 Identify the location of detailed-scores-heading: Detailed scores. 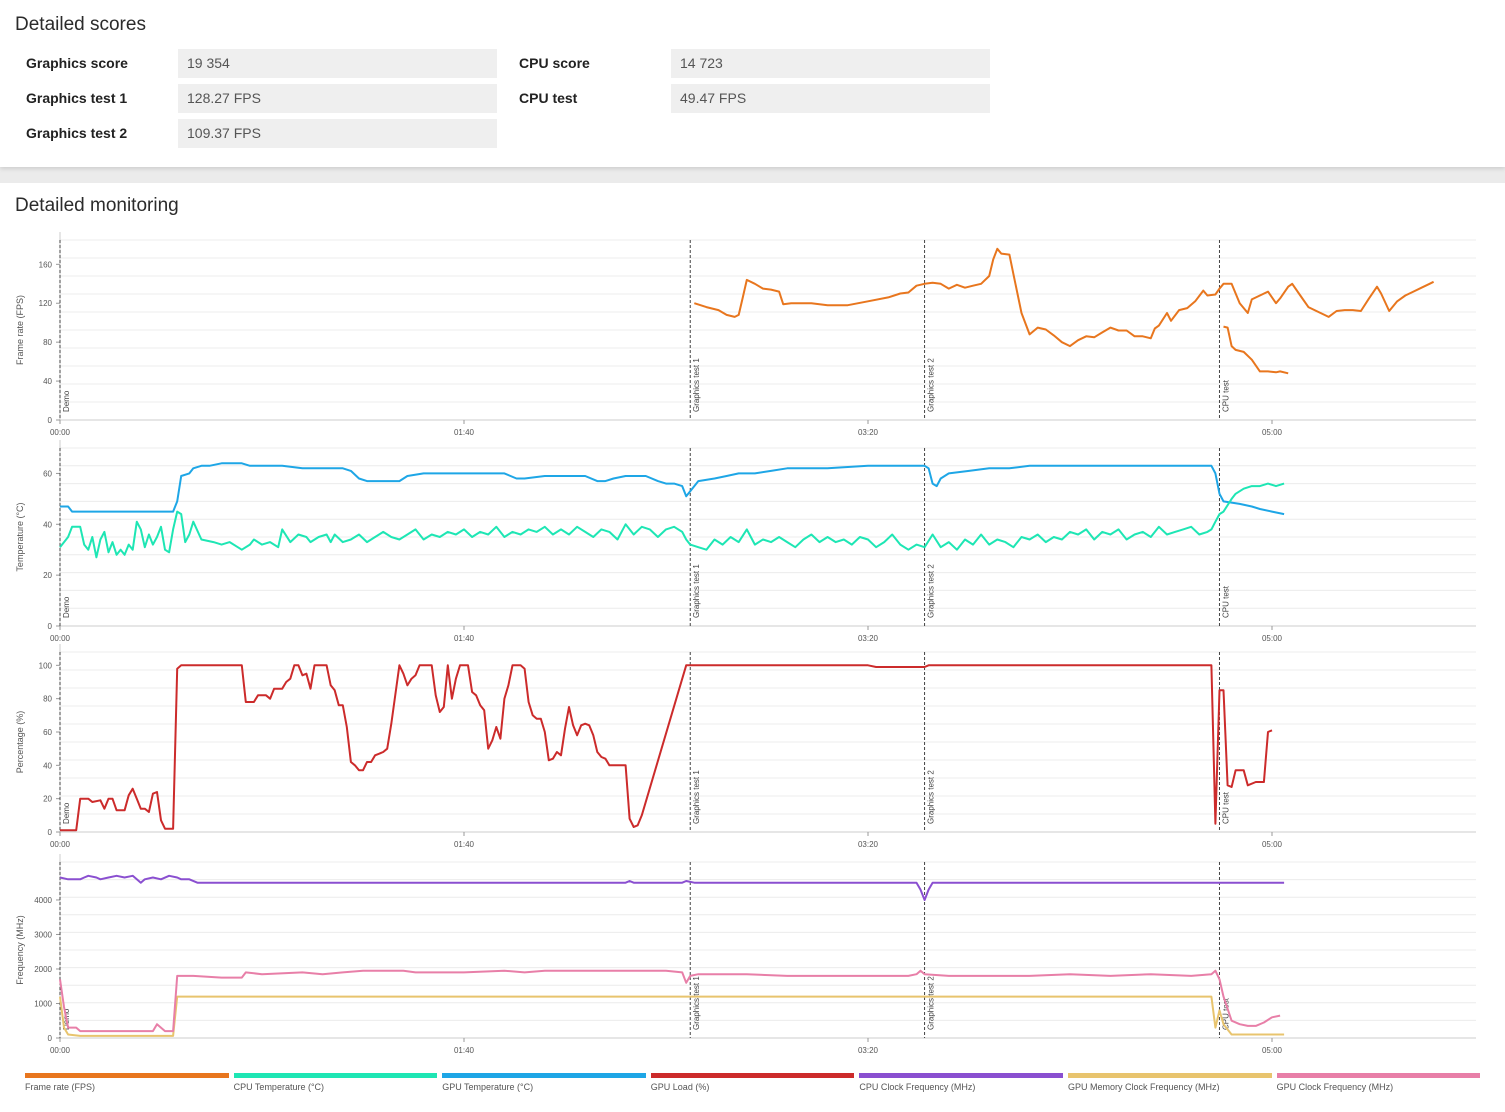
(80, 24).